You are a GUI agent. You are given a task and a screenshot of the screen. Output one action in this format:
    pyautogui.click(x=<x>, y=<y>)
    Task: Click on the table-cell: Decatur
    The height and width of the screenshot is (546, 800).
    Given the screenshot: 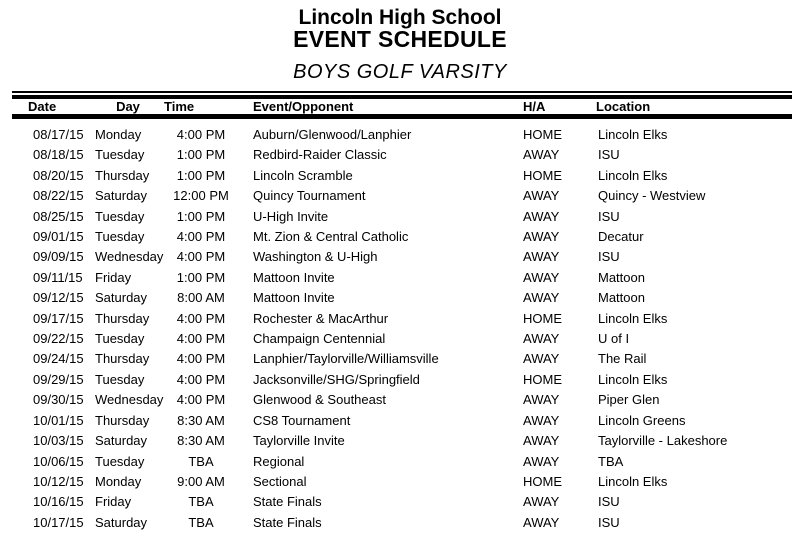 What is the action you would take?
    pyautogui.click(x=621, y=237)
    